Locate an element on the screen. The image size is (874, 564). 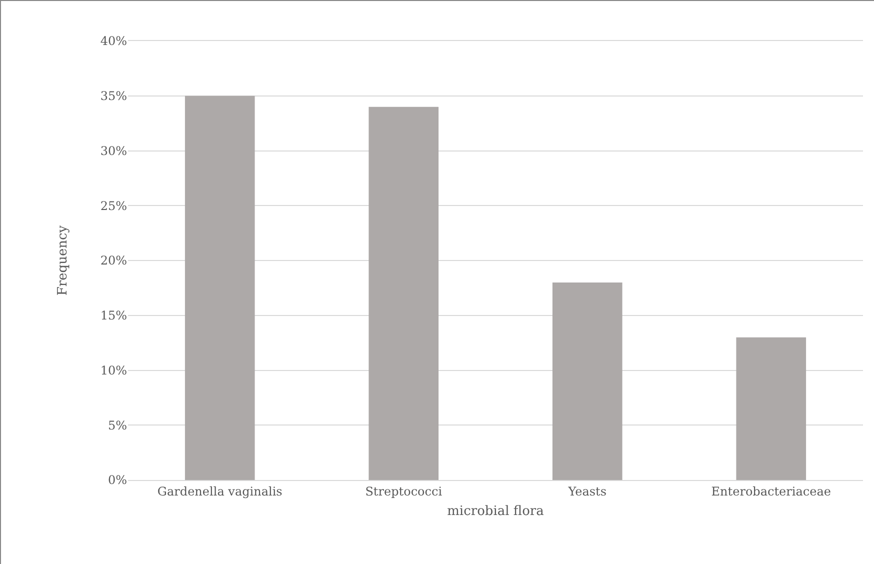
y-tick-label: 20% is located at coordinates (113, 261).